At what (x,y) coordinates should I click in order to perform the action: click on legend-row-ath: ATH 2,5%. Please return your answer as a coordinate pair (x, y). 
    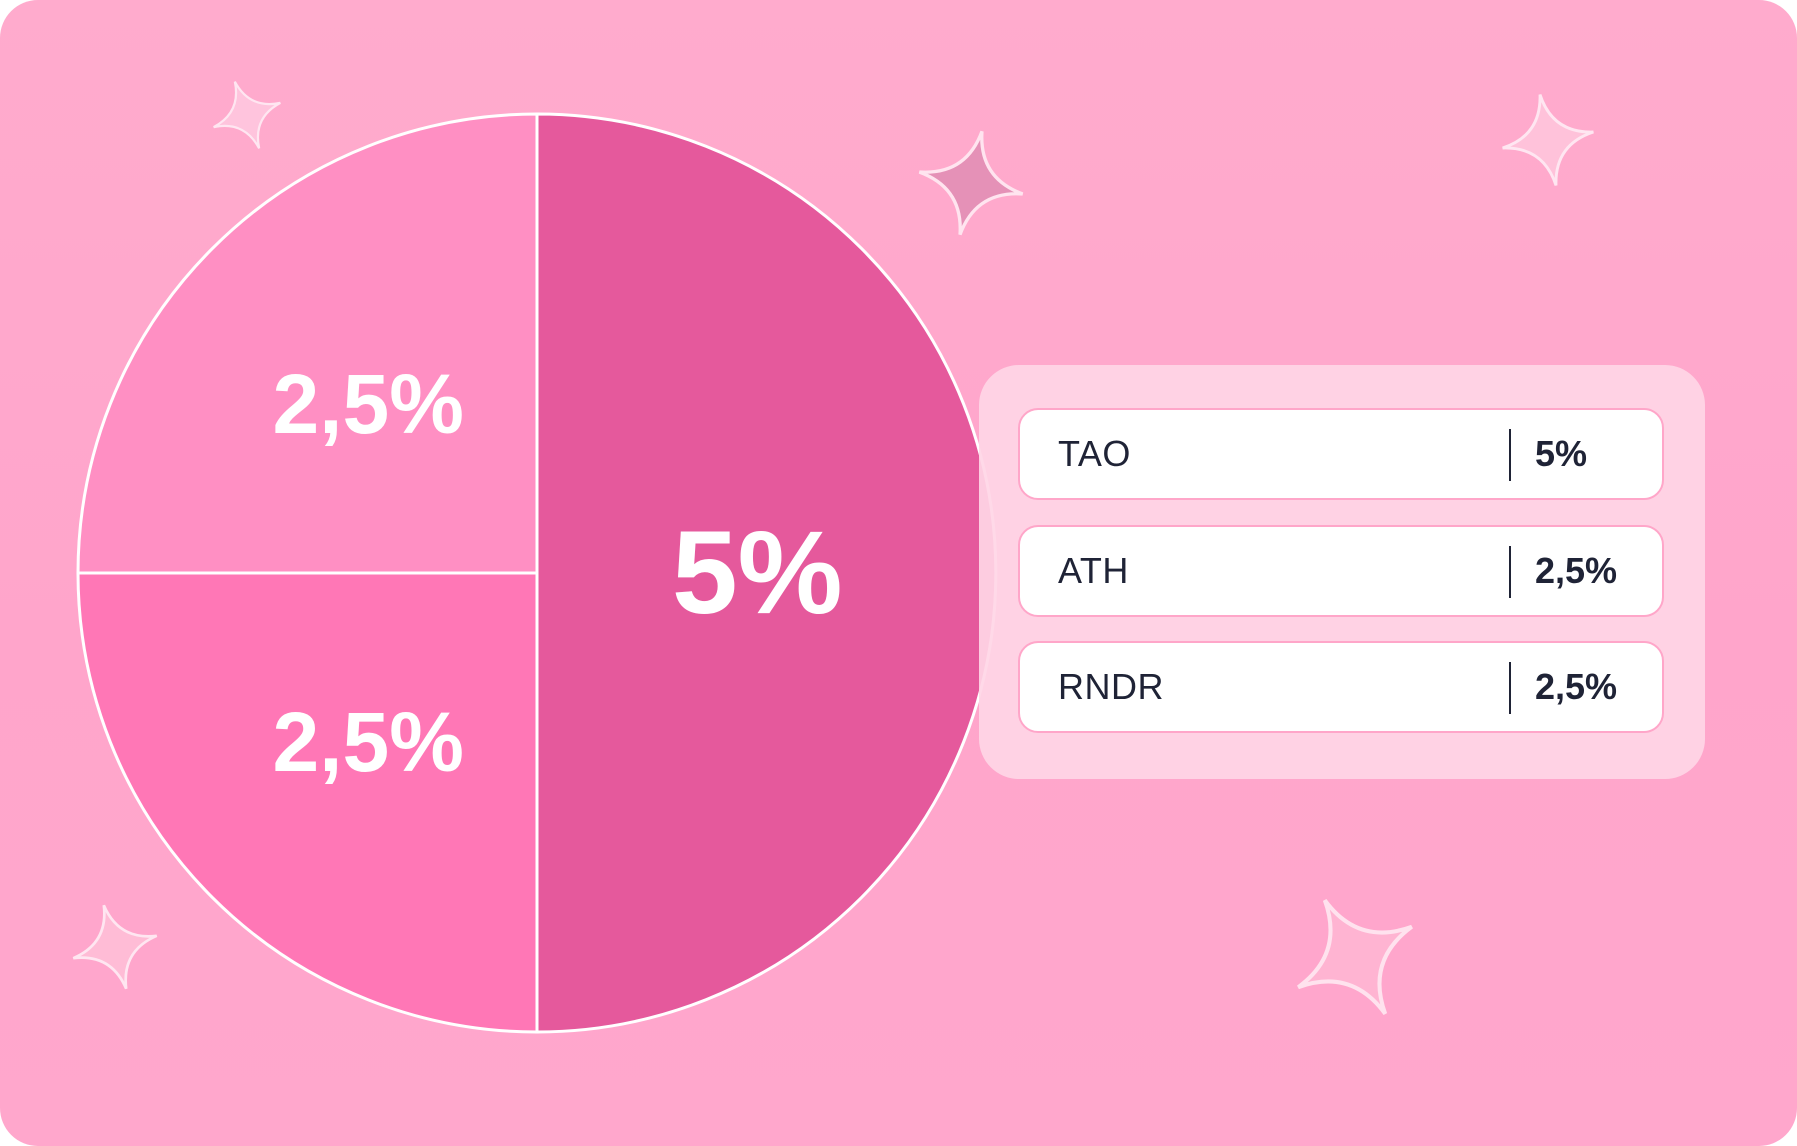
    Looking at the image, I should click on (1341, 571).